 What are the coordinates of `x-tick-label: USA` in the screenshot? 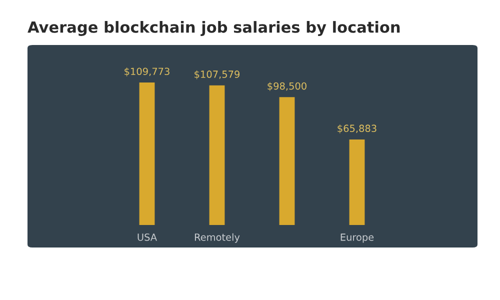 It's located at (147, 237).